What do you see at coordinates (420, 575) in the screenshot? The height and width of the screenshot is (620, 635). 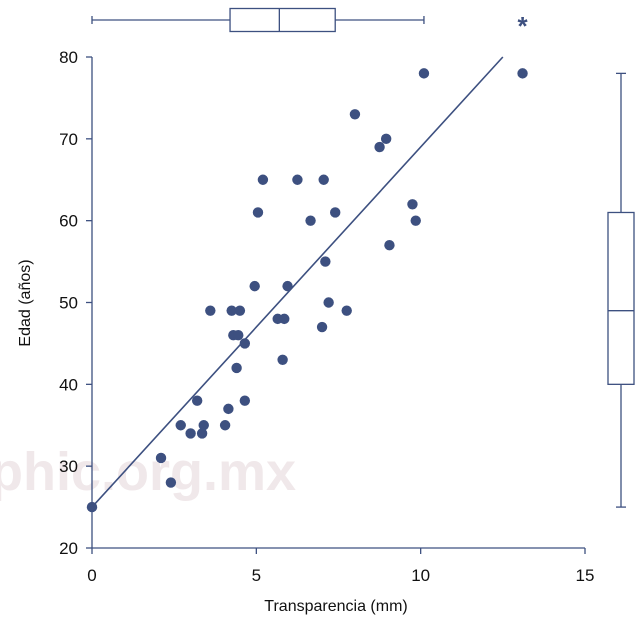 I see `x-tick-label: 10` at bounding box center [420, 575].